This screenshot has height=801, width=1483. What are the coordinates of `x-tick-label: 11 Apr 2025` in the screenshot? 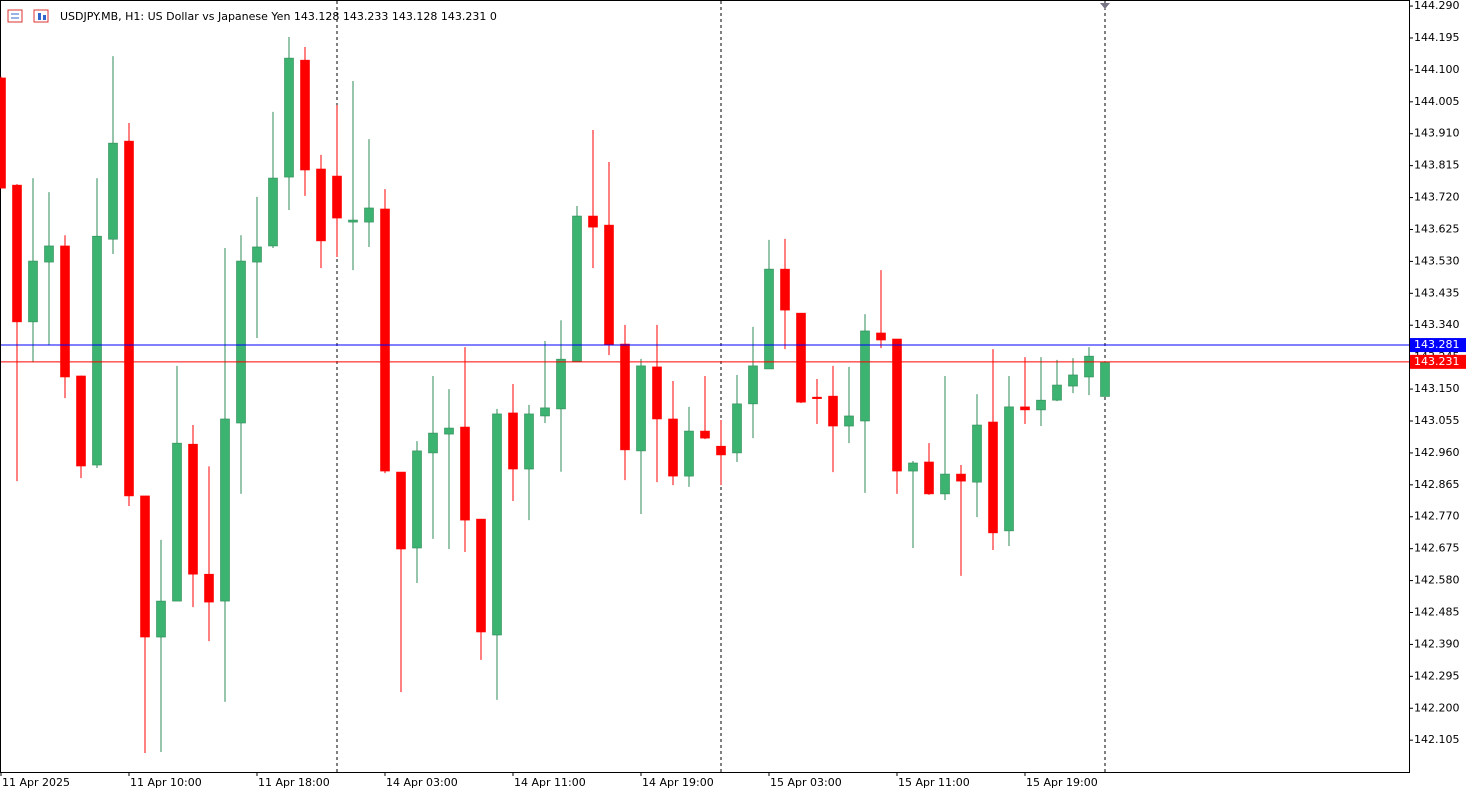 It's located at (36, 782).